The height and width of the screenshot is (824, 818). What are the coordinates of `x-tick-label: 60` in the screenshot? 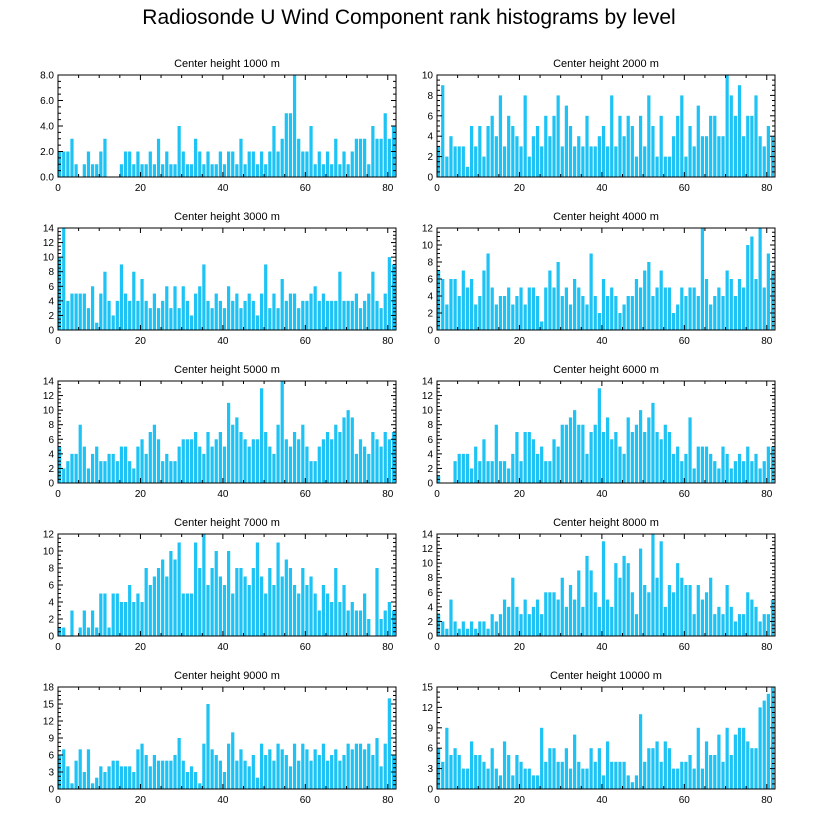 It's located at (306, 494).